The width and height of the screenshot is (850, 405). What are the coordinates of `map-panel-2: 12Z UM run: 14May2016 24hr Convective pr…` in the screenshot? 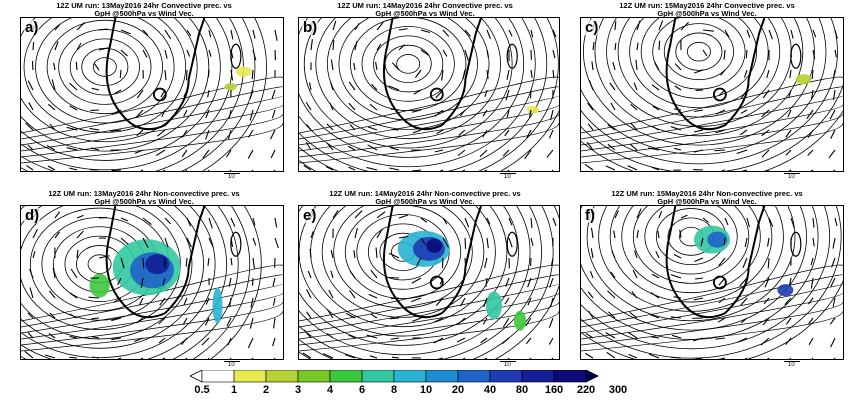 It's located at (425, 93).